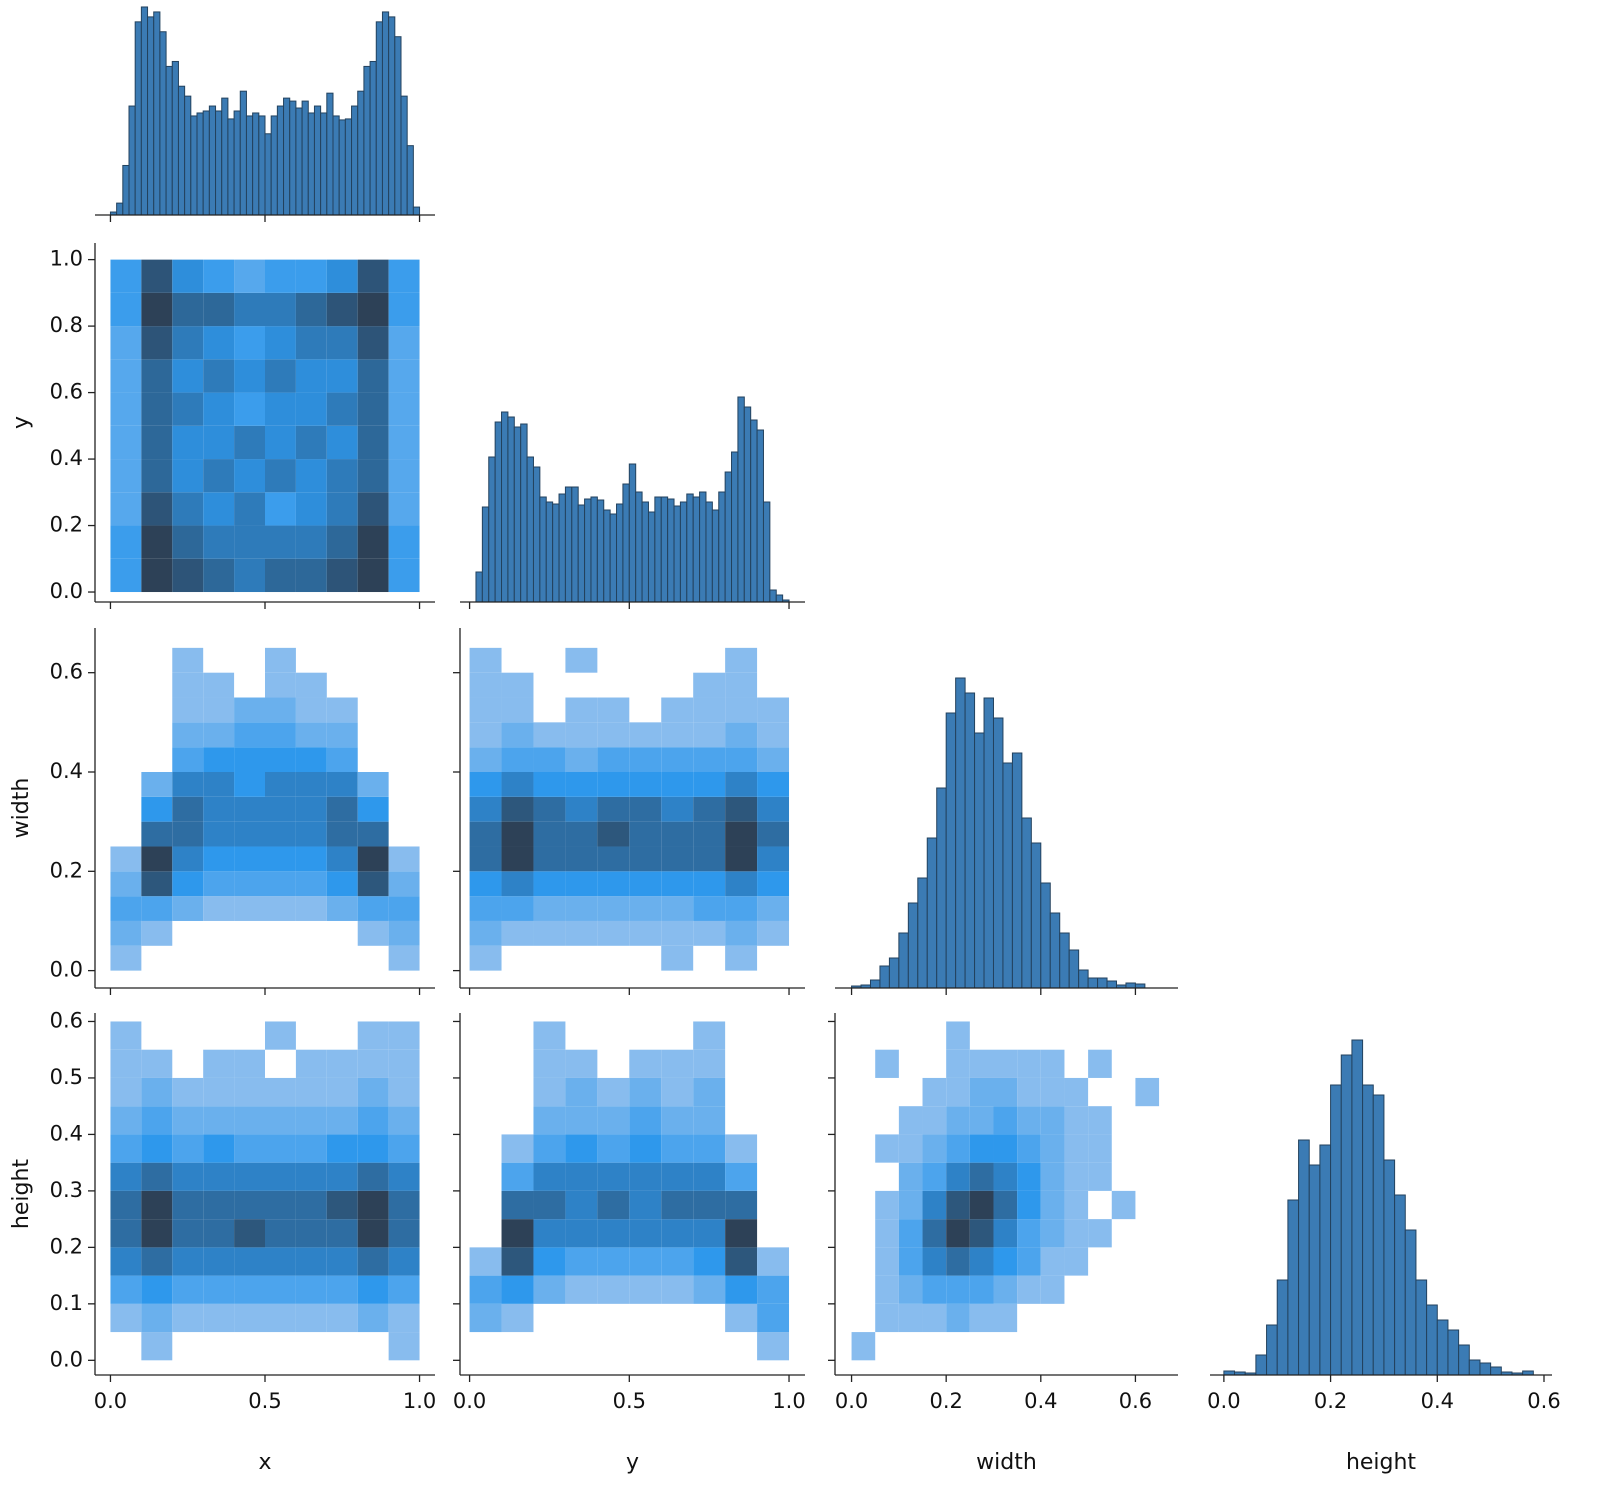  Describe the element at coordinates (21, 1194) in the screenshot. I see `y-axis-label: height` at that location.